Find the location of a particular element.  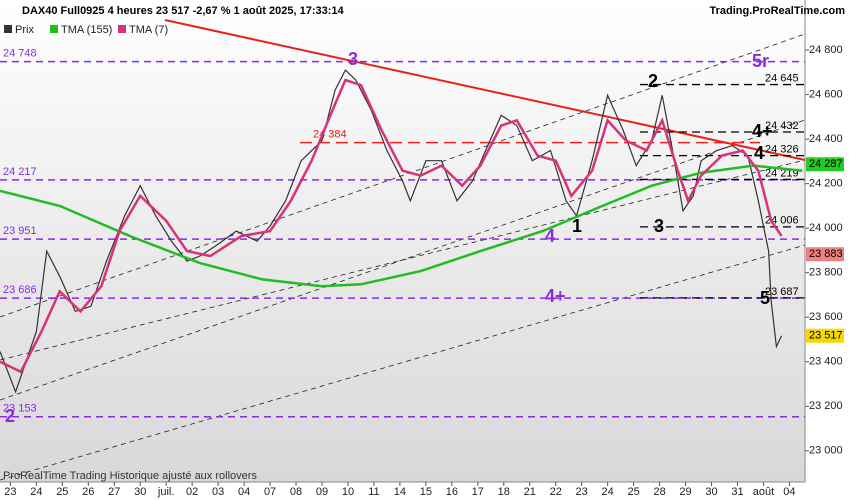

y-tick-label: 24 200 is located at coordinates (826, 184).